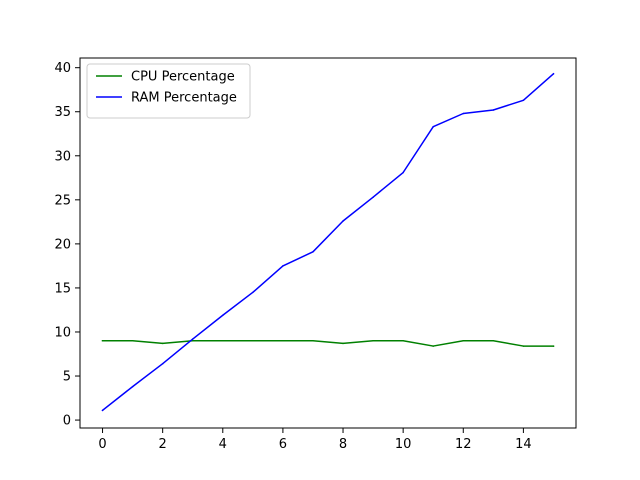  Describe the element at coordinates (463, 444) in the screenshot. I see `x-tick-label: 12` at that location.